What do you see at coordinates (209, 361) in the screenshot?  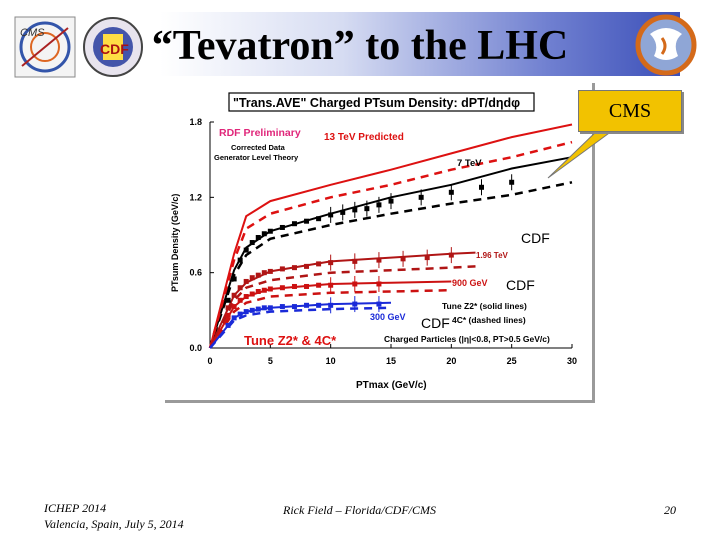 I see `x-tick-label-0: 0` at bounding box center [209, 361].